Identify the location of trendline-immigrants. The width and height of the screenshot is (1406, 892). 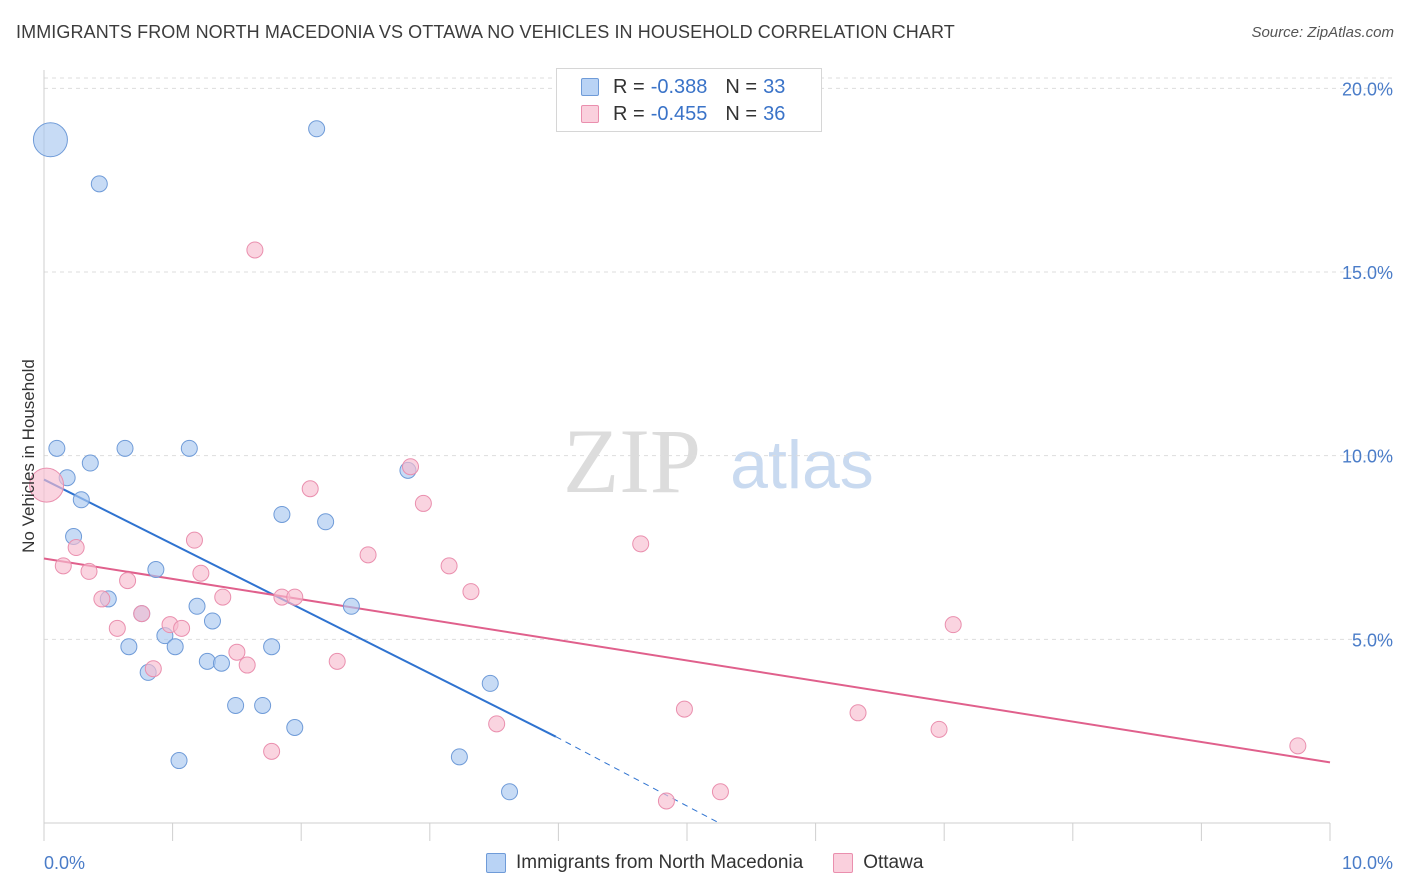
(300, 608).